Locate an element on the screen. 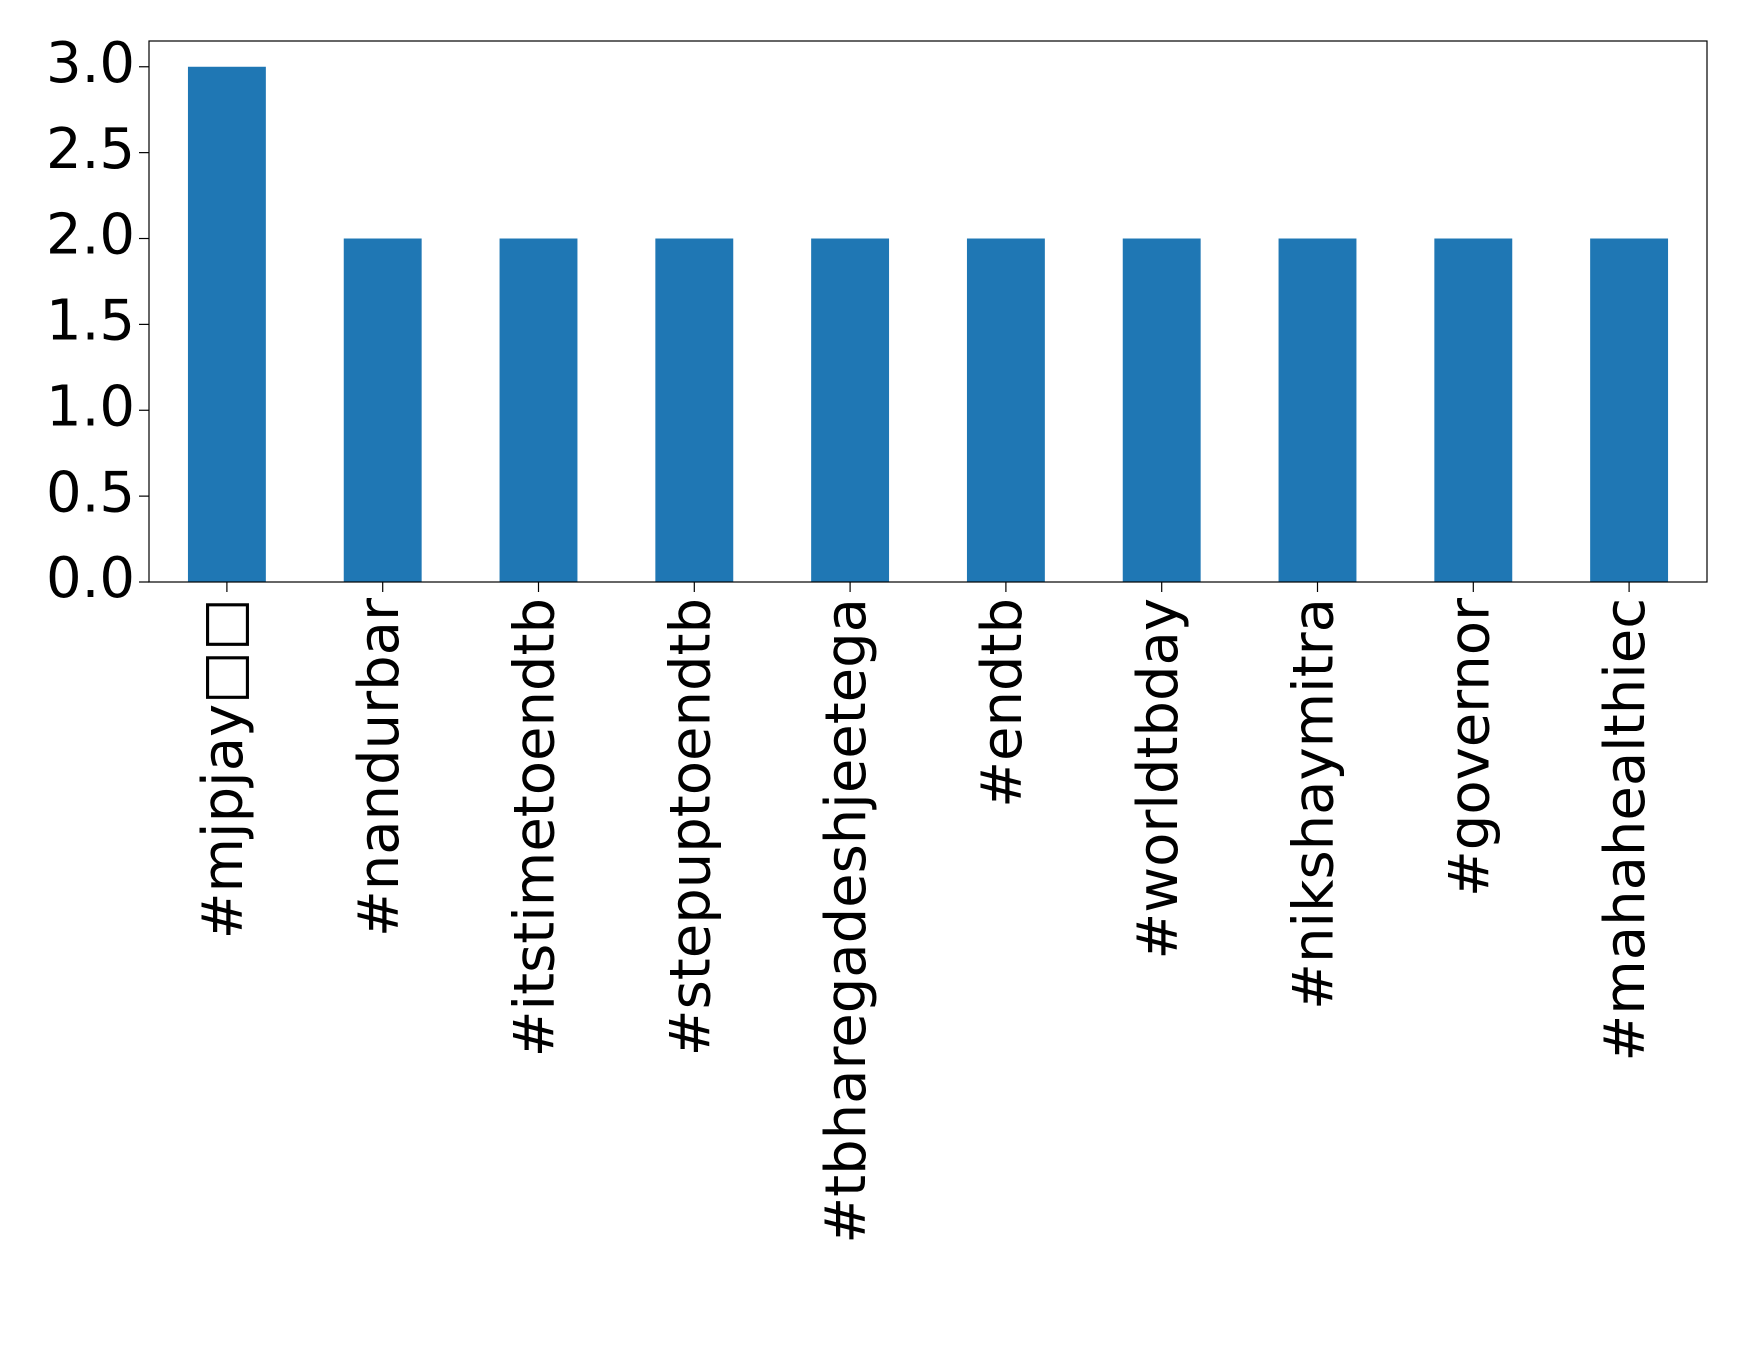 The width and height of the screenshot is (1739, 1349). x-tick-label: #worldtbday is located at coordinates (1158, 779).